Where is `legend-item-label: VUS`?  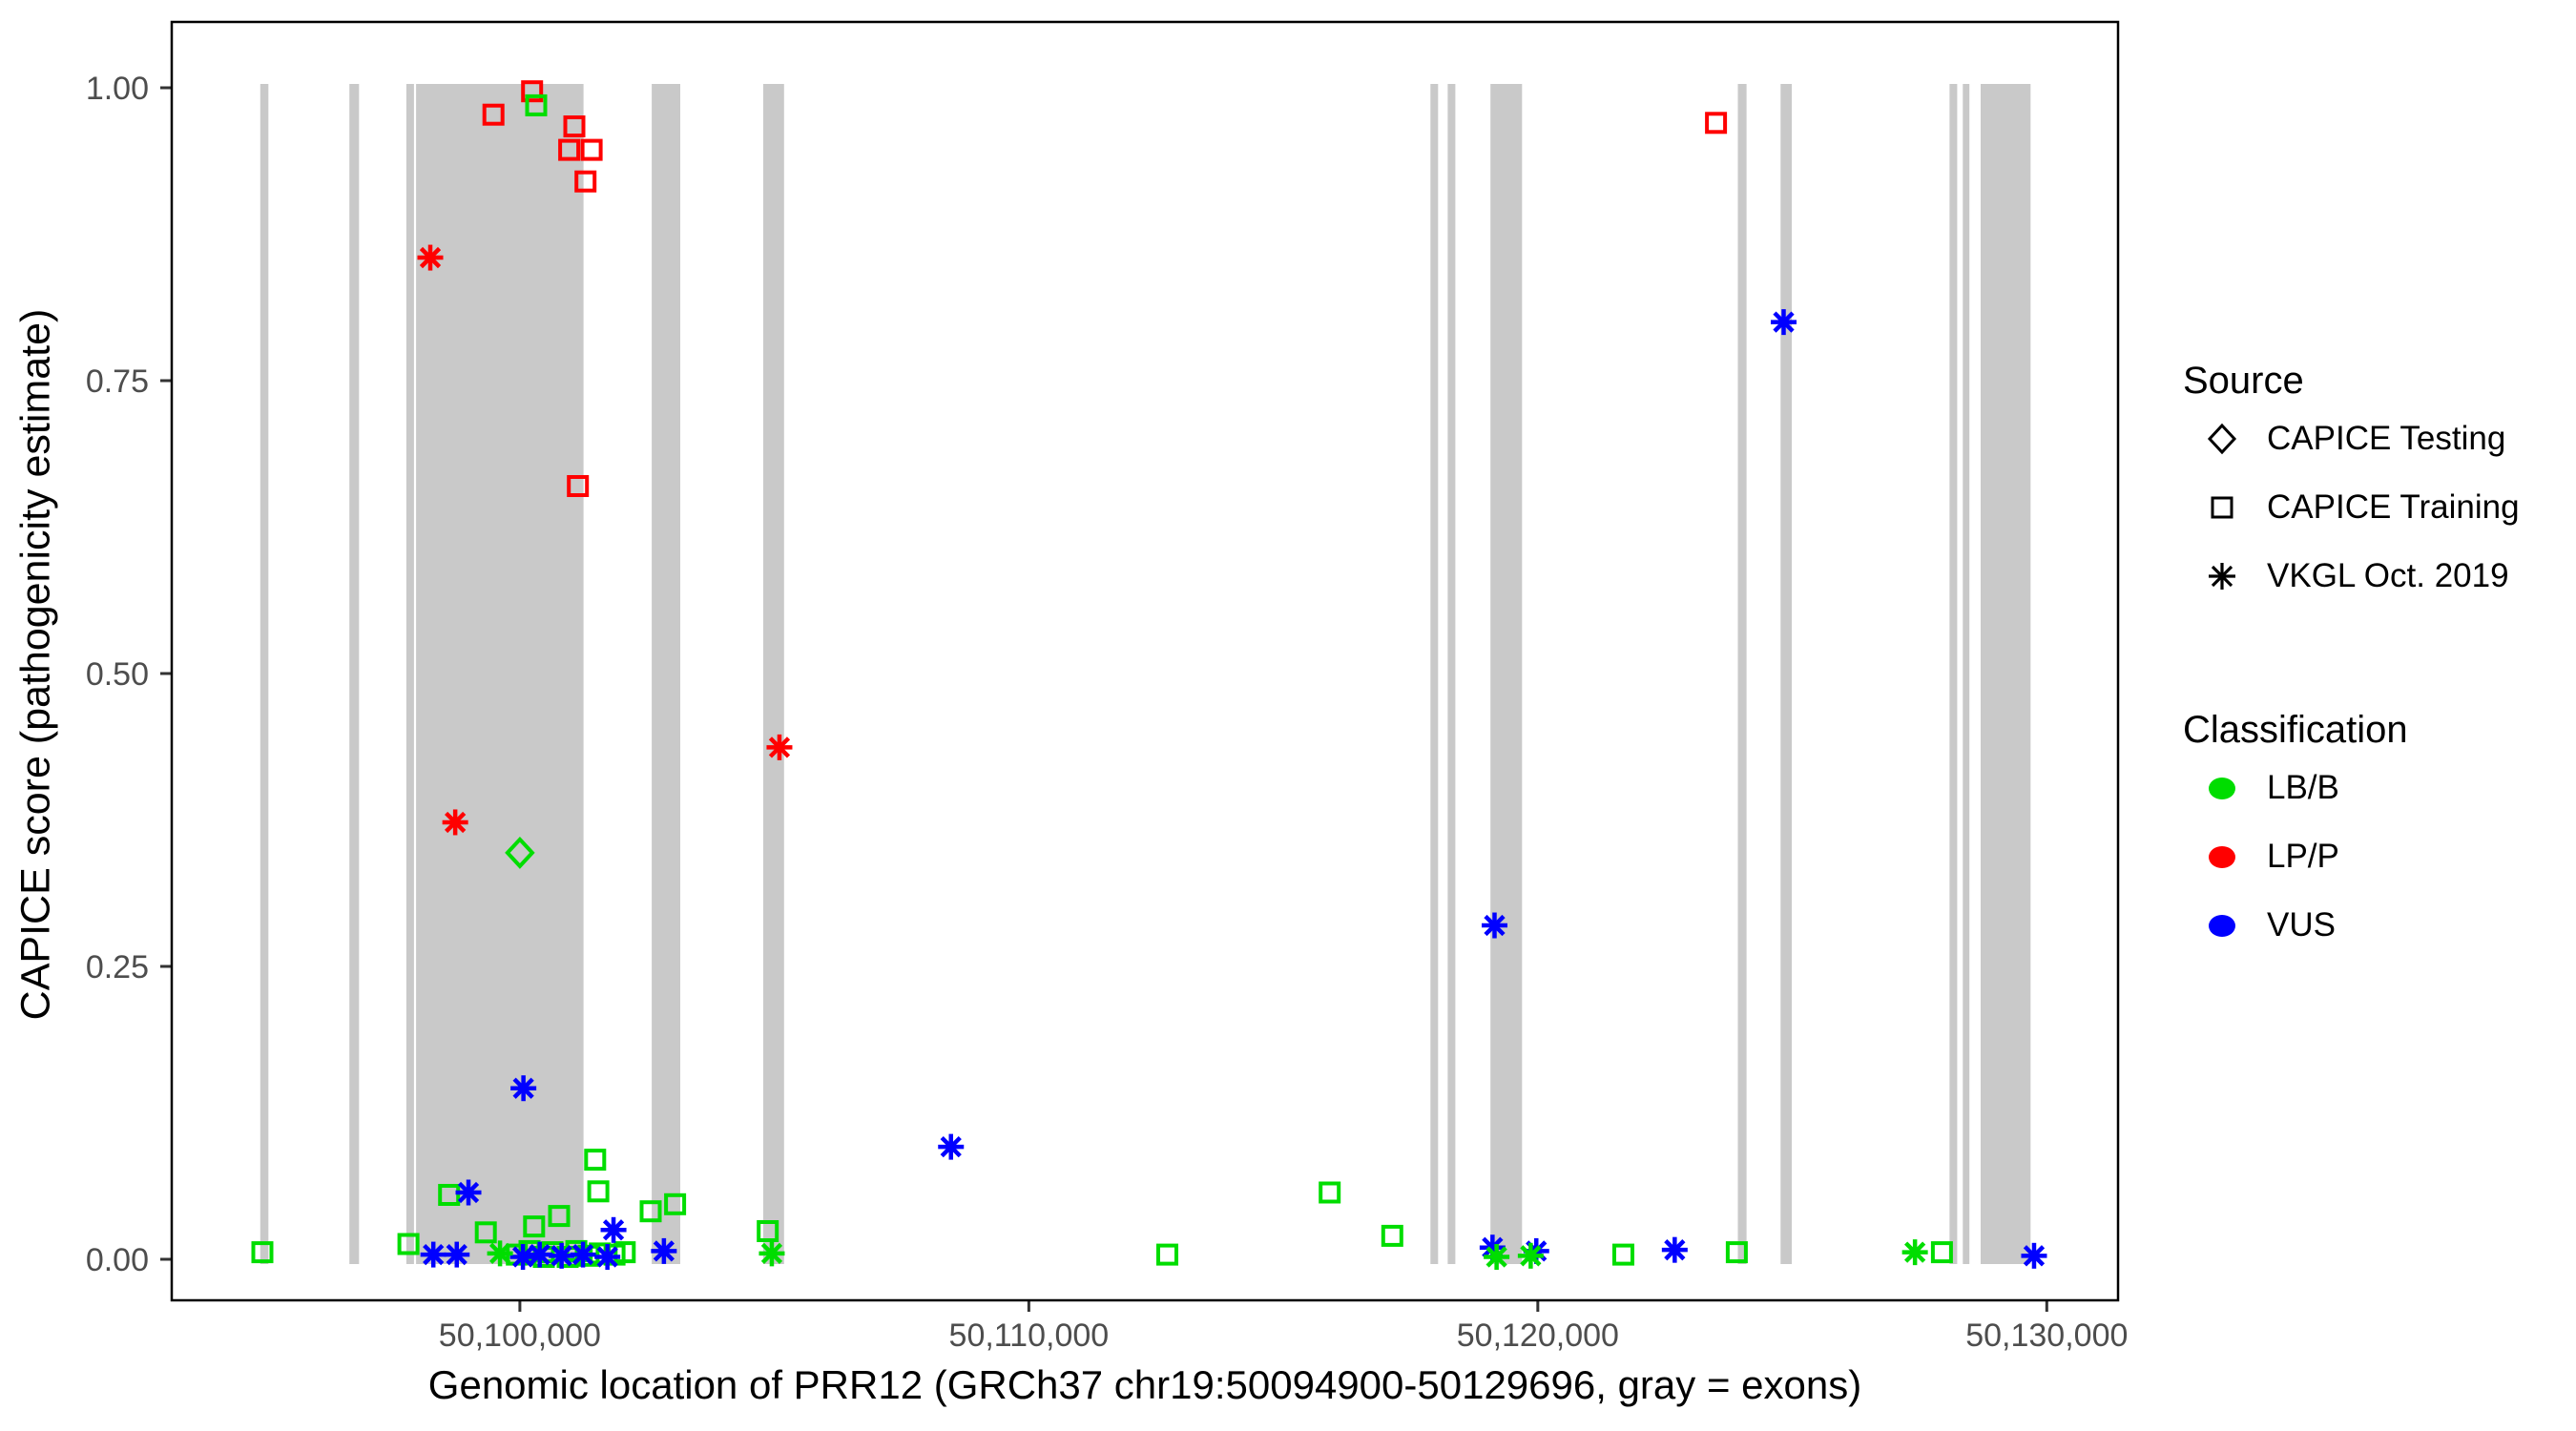
legend-item-label: VUS is located at coordinates (2301, 925).